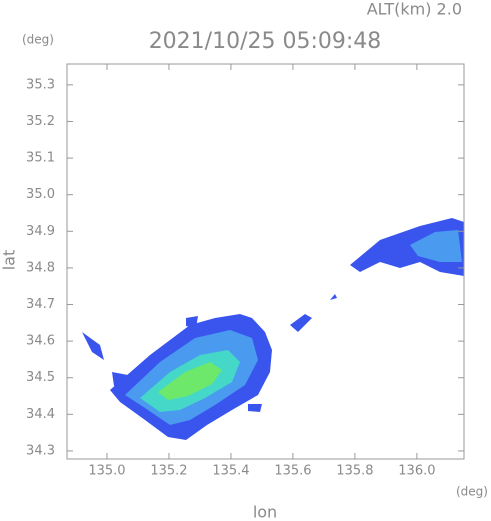  Describe the element at coordinates (40, 304) in the screenshot. I see `y-tick-label: 34.7` at that location.